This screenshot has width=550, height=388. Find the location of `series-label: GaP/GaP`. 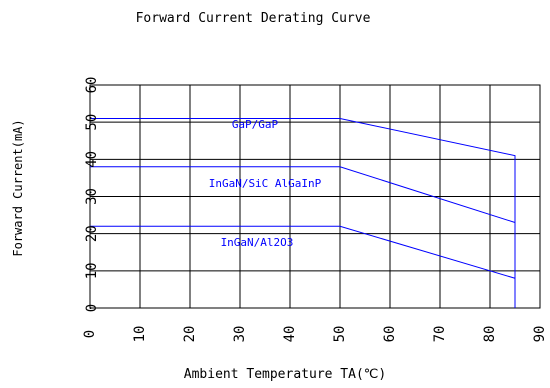

series-label: GaP/GaP is located at coordinates (255, 124).